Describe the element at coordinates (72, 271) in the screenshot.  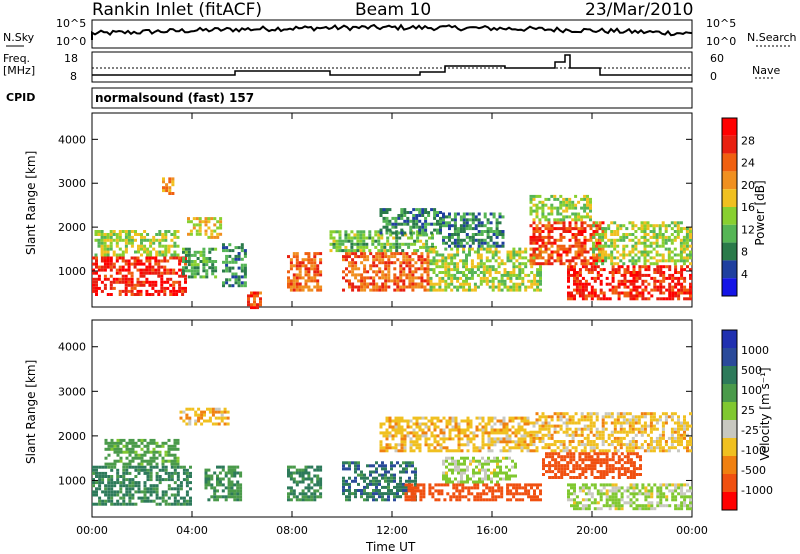
I see `y-tick-label: 1000` at that location.